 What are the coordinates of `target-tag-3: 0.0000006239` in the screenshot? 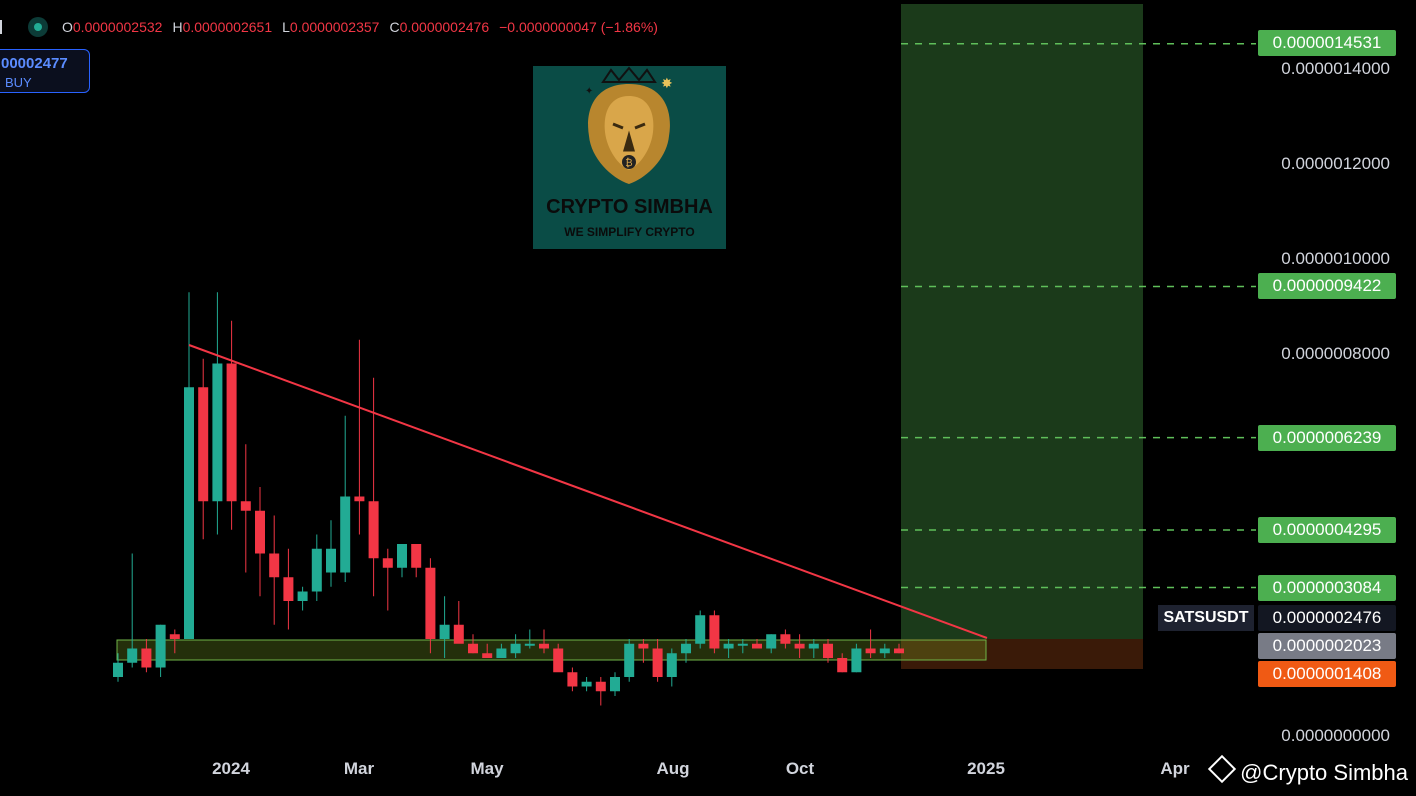 It's located at (1327, 438).